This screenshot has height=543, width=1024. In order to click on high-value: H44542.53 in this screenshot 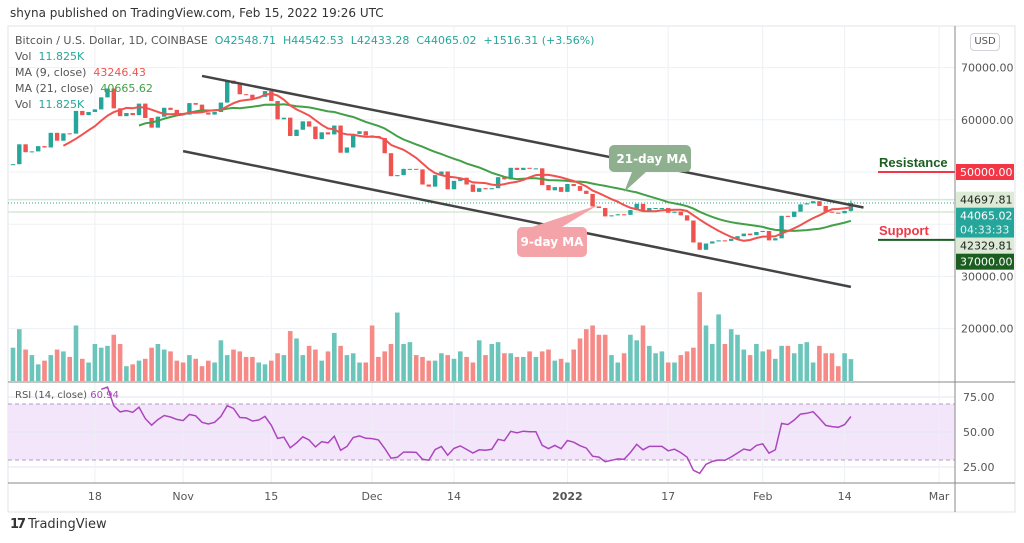, I will do `click(313, 40)`.